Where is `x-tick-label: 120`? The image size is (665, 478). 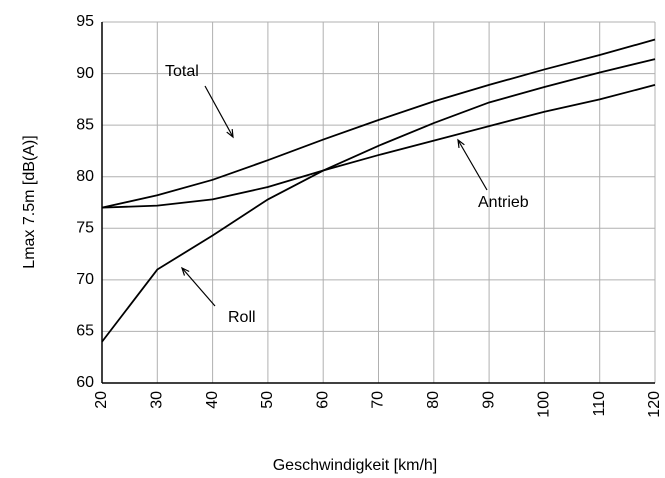 x-tick-label: 120 is located at coordinates (654, 404).